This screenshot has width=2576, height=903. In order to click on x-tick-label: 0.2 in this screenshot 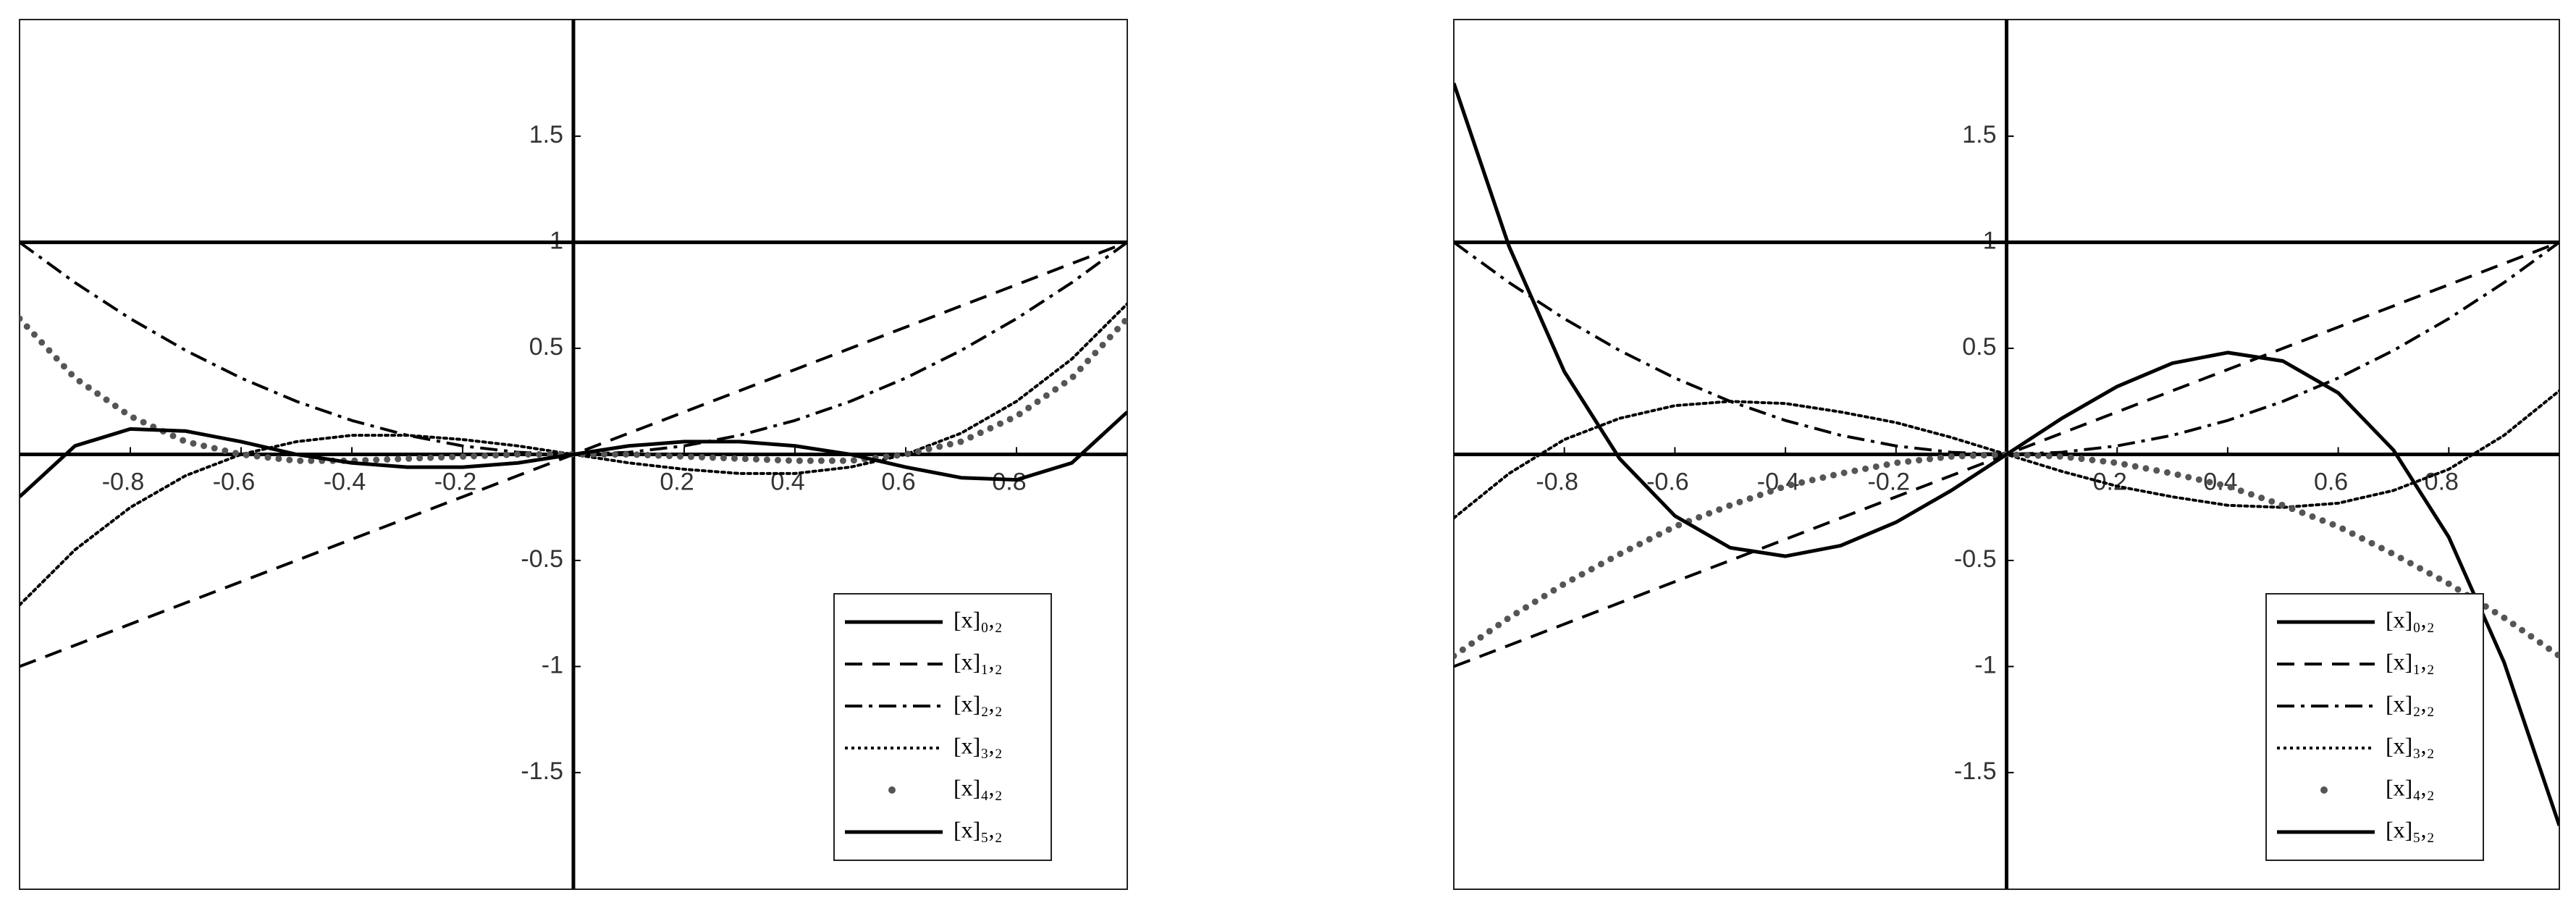, I will do `click(677, 481)`.